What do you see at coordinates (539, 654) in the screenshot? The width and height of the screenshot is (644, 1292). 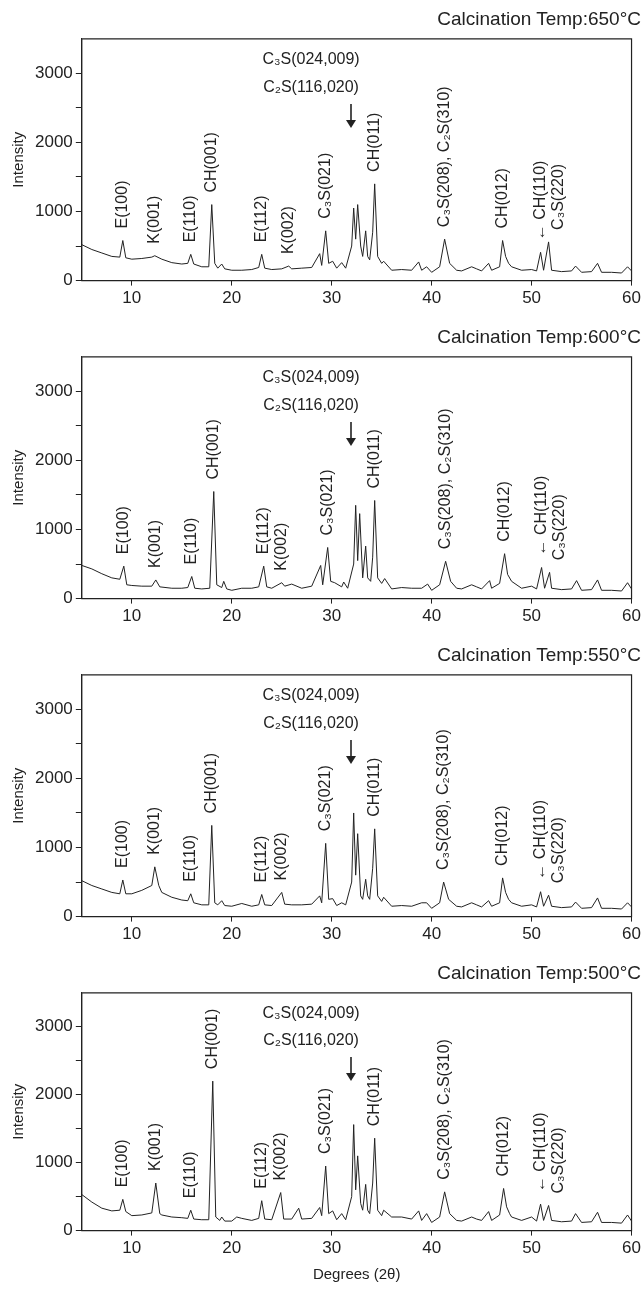 I see `chart-title: Calcination Temp:550°C` at bounding box center [539, 654].